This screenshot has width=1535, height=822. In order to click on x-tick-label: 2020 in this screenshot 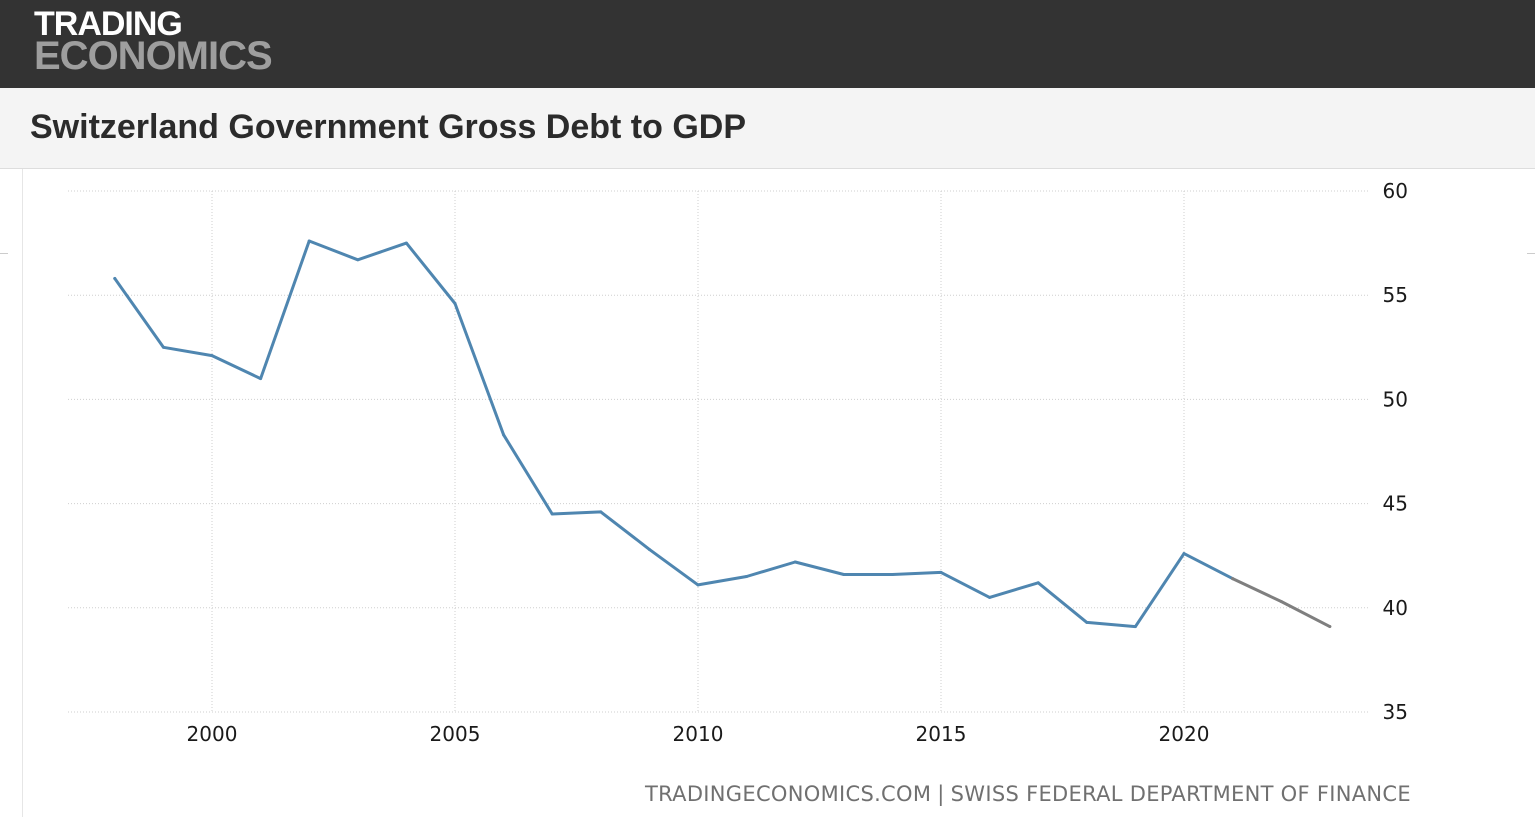, I will do `click(1184, 734)`.